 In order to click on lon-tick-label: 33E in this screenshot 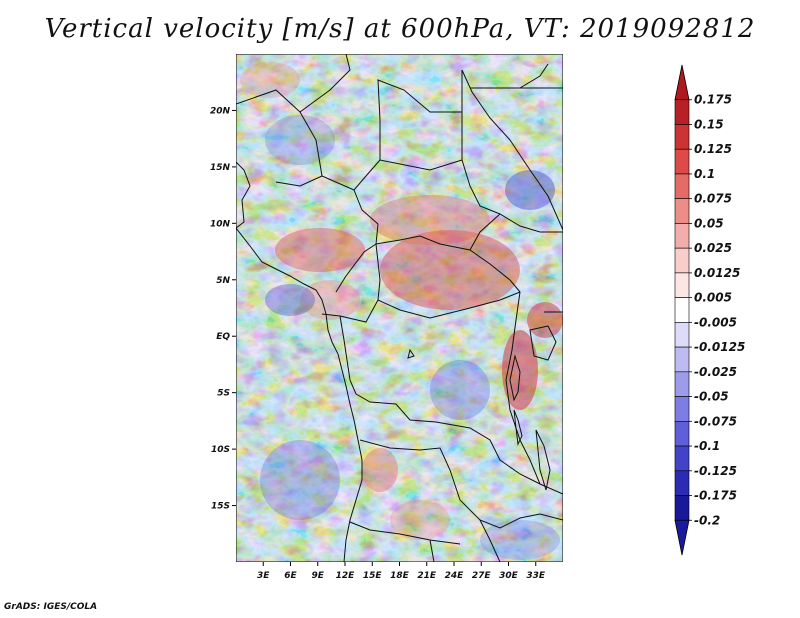, I will do `click(536, 576)`.